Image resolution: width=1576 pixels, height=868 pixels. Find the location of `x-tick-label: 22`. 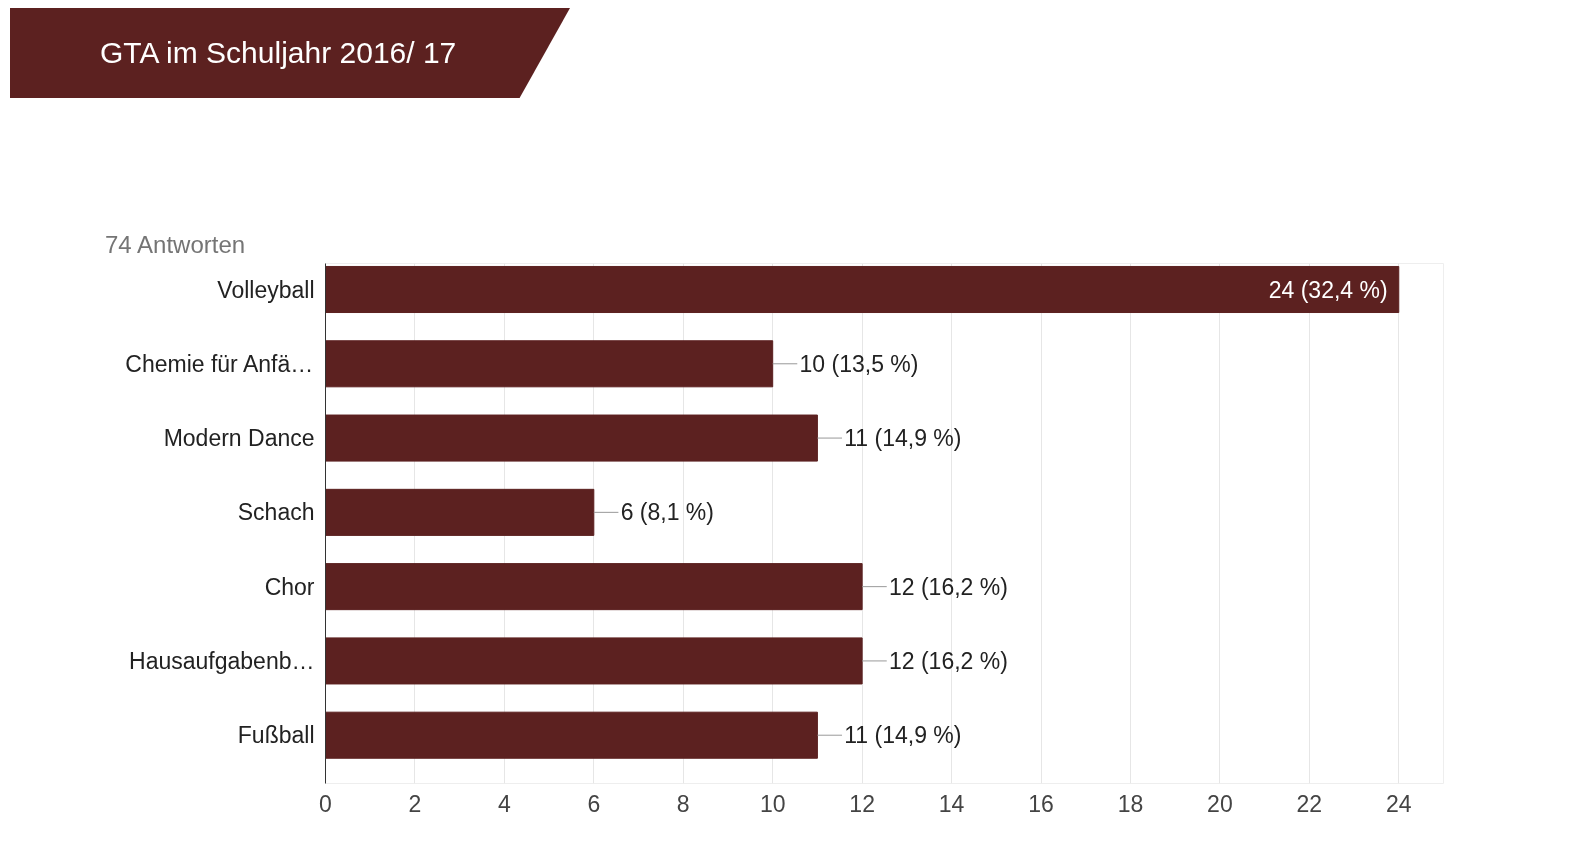

x-tick-label: 22 is located at coordinates (1309, 803).